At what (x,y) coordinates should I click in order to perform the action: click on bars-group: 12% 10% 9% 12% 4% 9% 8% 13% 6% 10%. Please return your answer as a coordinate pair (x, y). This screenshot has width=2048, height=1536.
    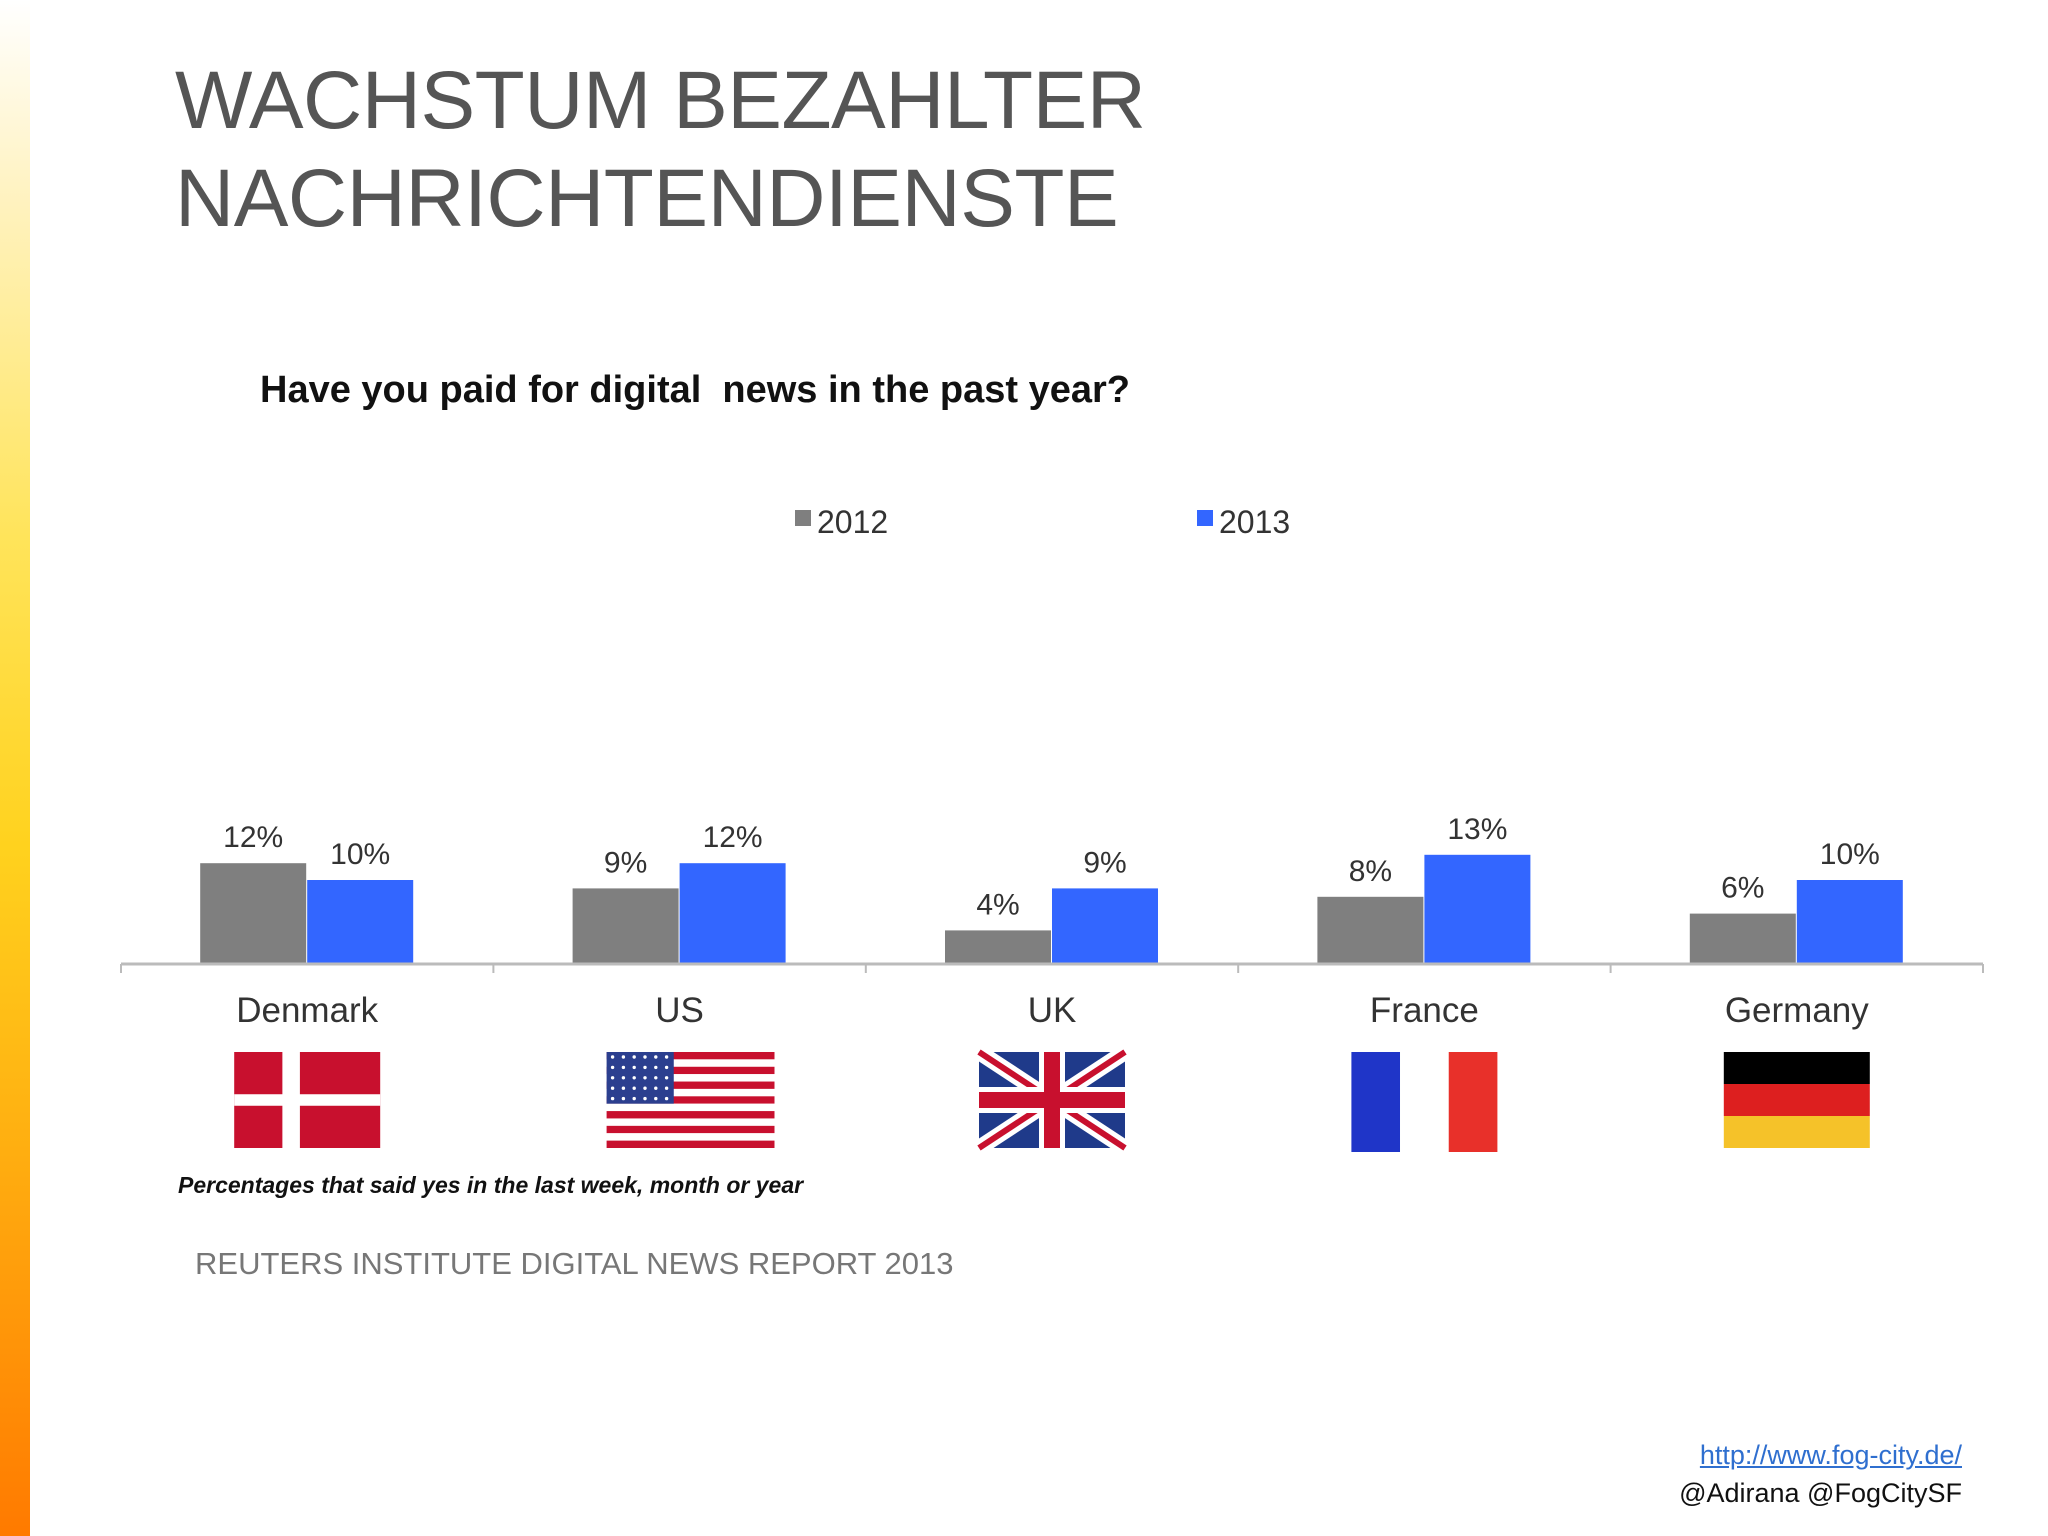
    Looking at the image, I should click on (1051, 888).